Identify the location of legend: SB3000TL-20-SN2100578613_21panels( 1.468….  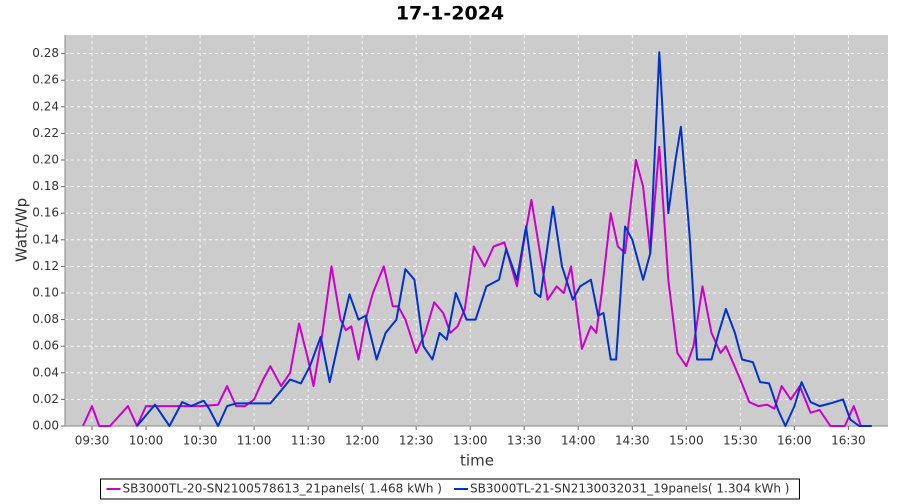
(450, 489).